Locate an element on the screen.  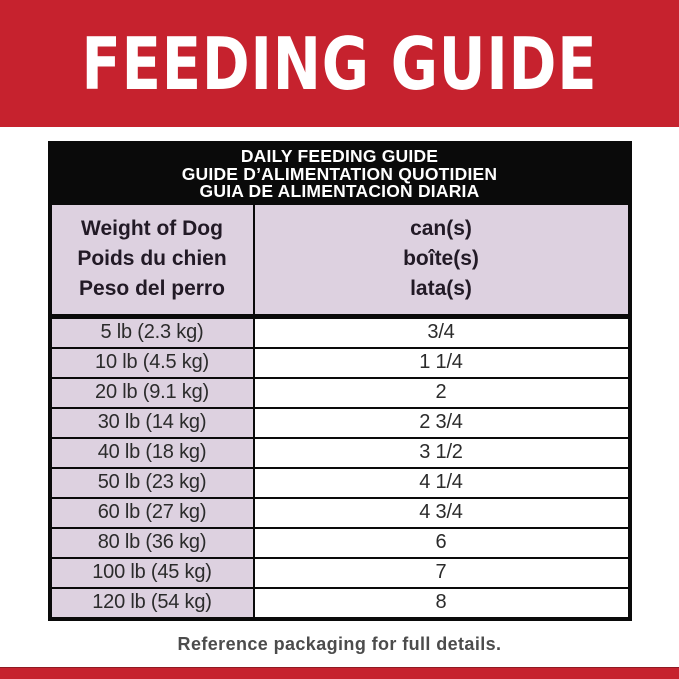
table-row: 20 lb (9.1 kg) 2 is located at coordinates (339, 391).